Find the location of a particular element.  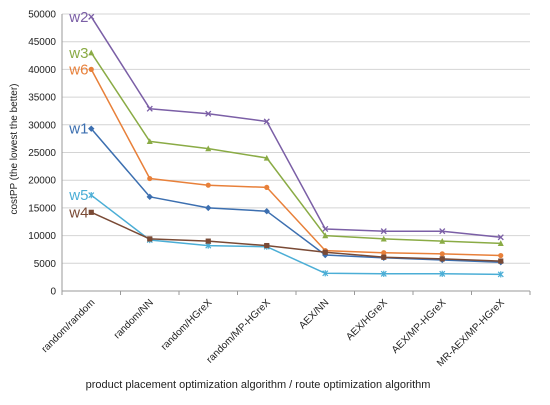

y-tick-label: 25000 is located at coordinates (42, 153).